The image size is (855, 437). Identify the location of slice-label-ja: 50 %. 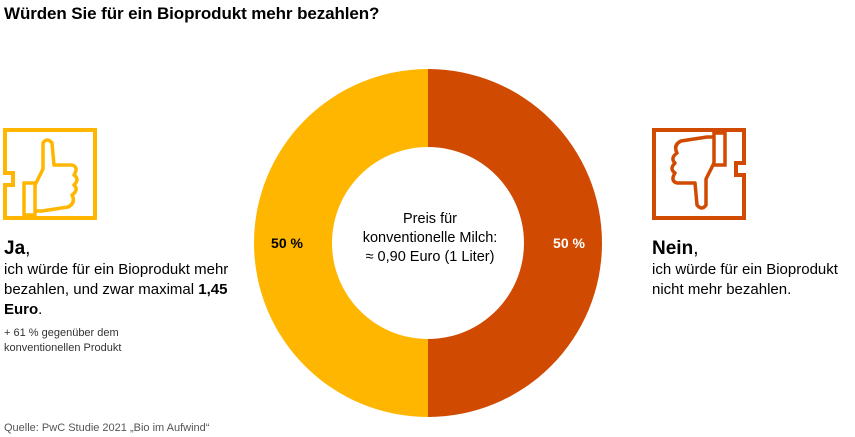
(287, 243).